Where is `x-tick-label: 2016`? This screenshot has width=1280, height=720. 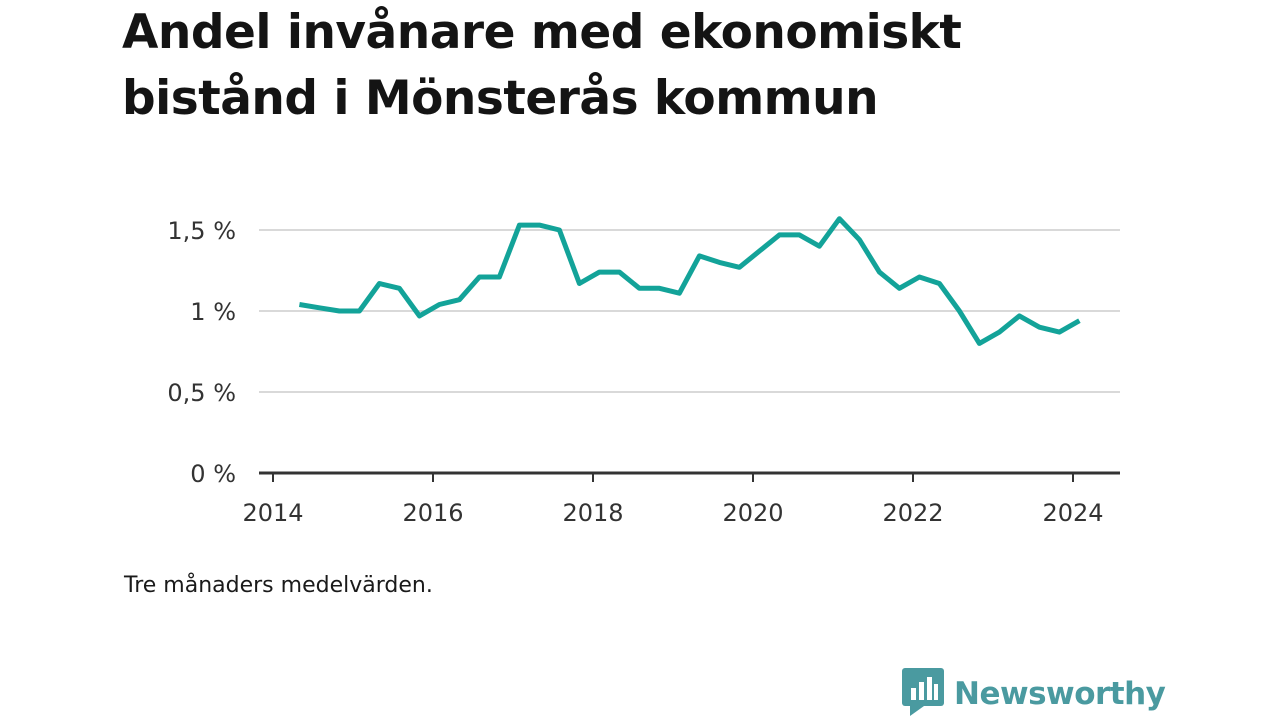
x-tick-label: 2016 is located at coordinates (432, 513).